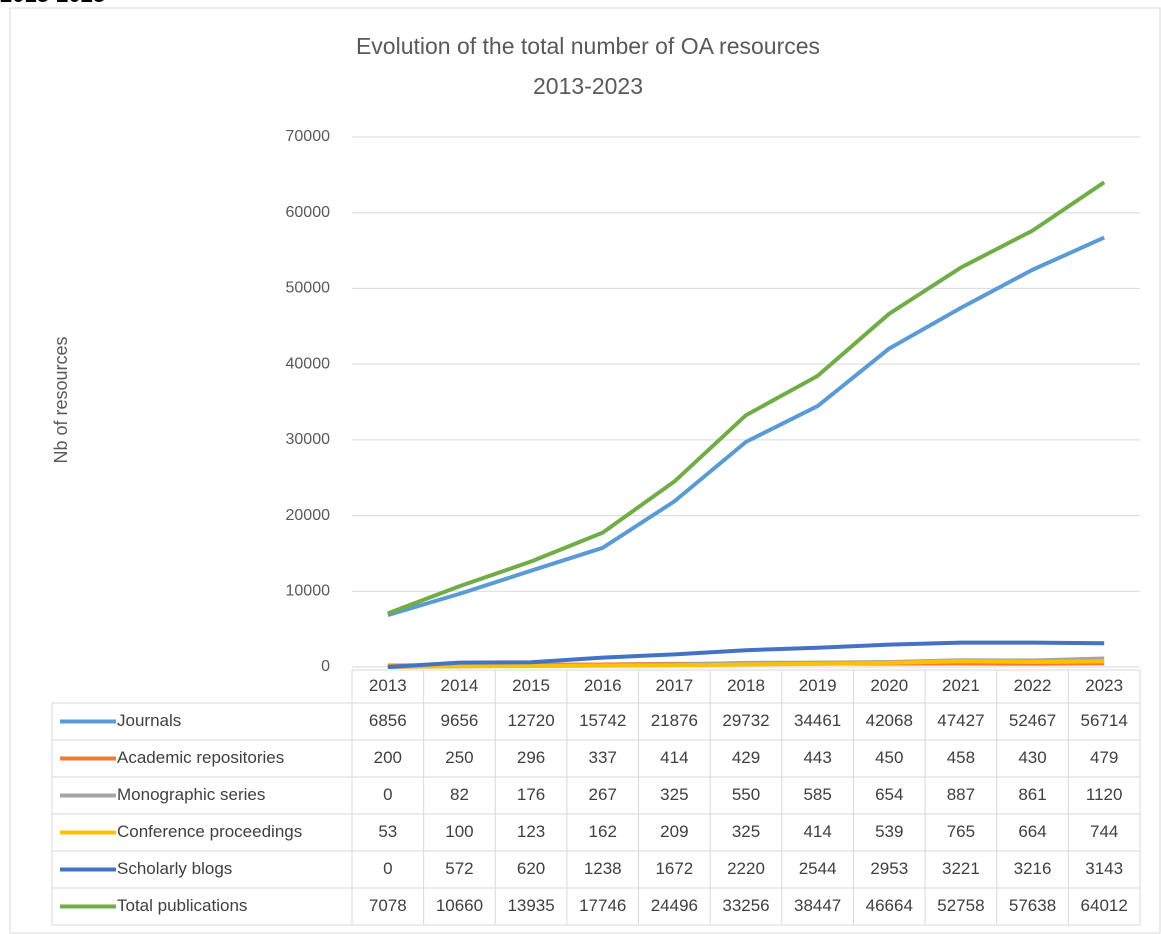 The width and height of the screenshot is (1161, 934). What do you see at coordinates (674, 685) in the screenshot?
I see `x-tick-label: 2017` at bounding box center [674, 685].